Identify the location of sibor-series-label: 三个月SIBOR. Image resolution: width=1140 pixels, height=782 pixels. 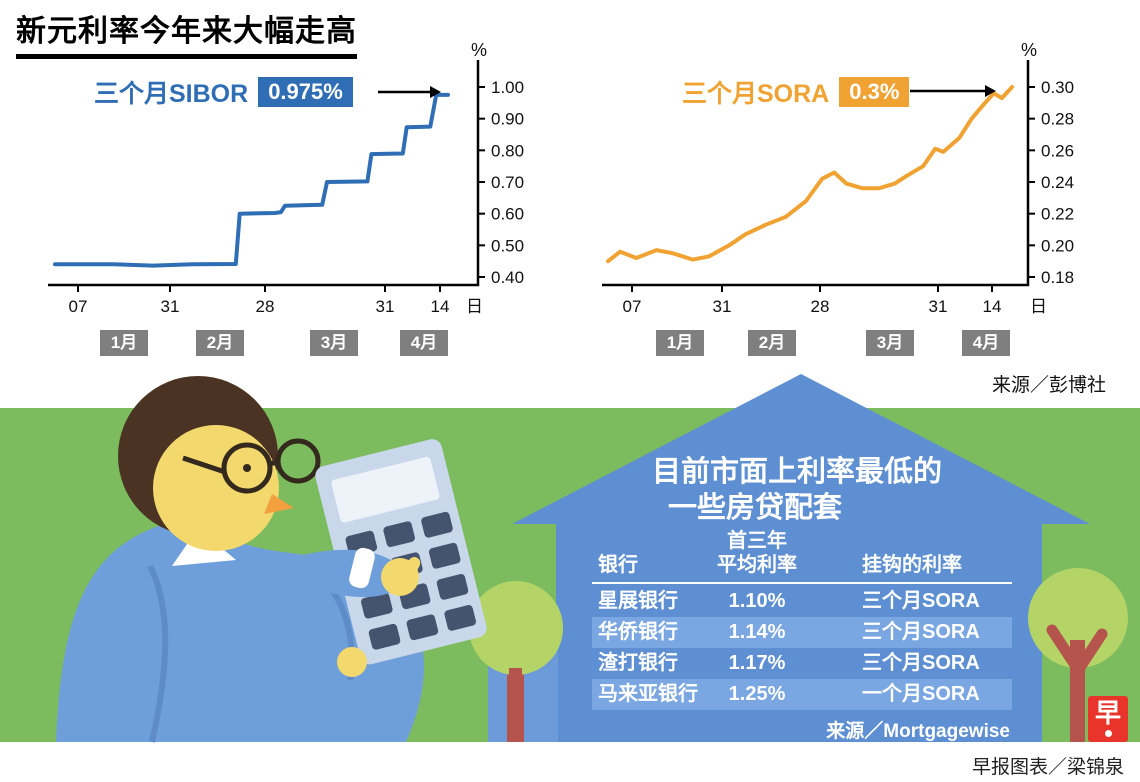
(171, 94).